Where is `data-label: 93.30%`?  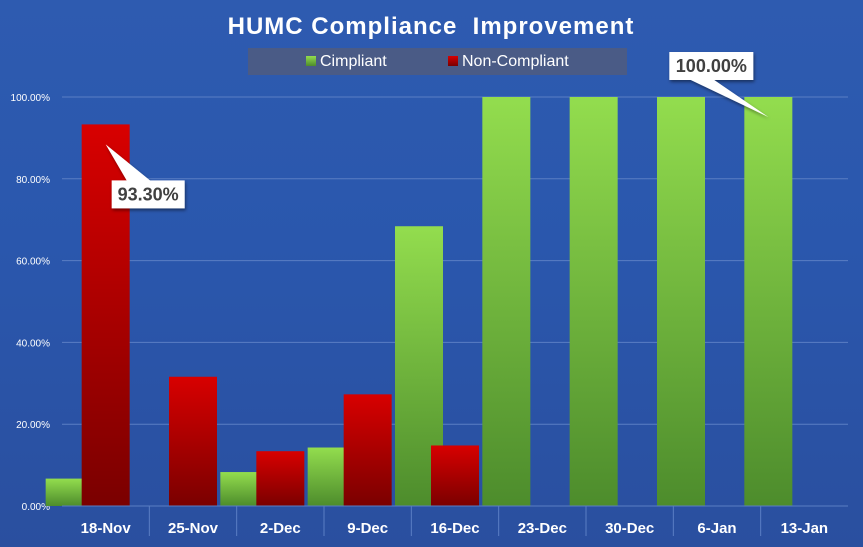 data-label: 93.30% is located at coordinates (148, 194).